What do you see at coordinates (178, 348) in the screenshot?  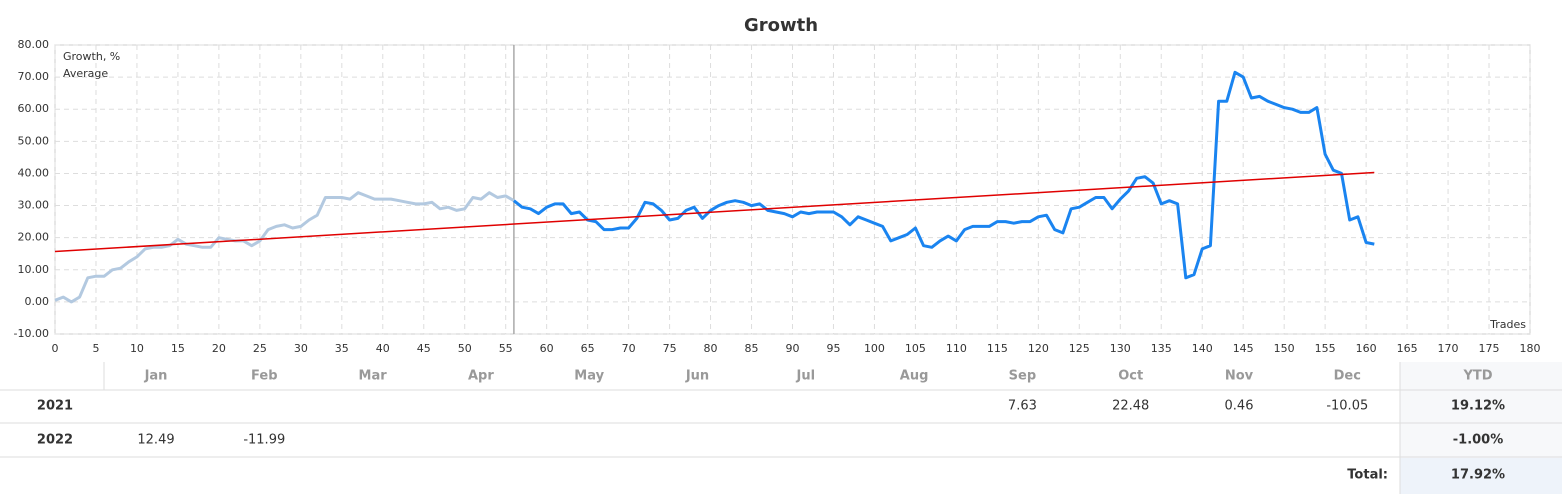 I see `x-tick-label: 15` at bounding box center [178, 348].